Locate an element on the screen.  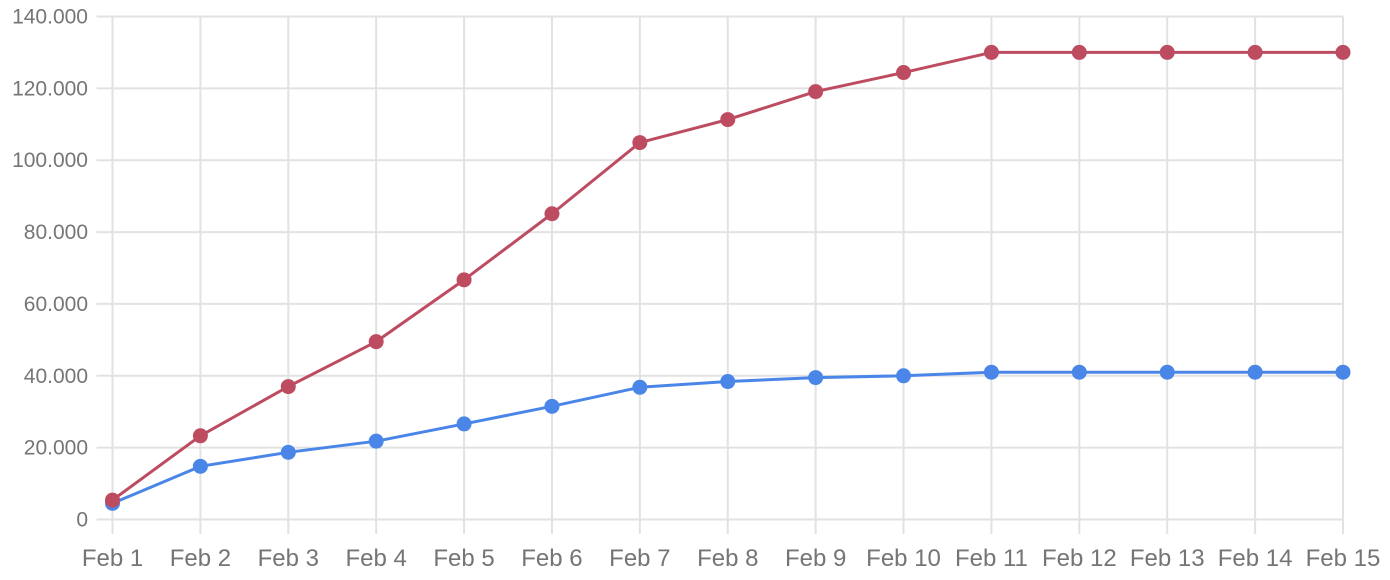
x-axis-tick-label: Feb 3 is located at coordinates (288, 558).